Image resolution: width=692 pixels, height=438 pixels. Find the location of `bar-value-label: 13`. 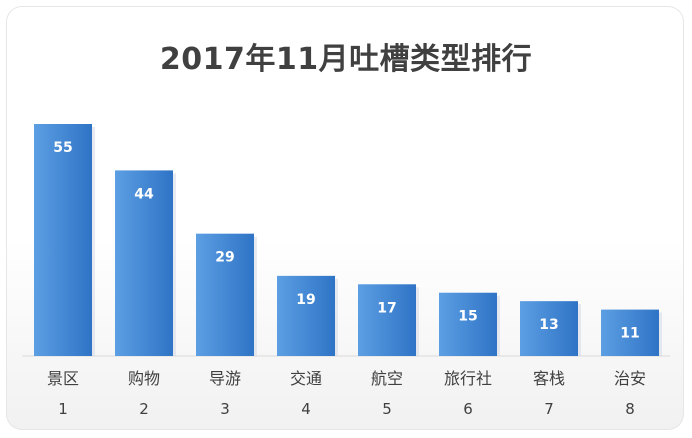

bar-value-label: 13 is located at coordinates (548, 325).